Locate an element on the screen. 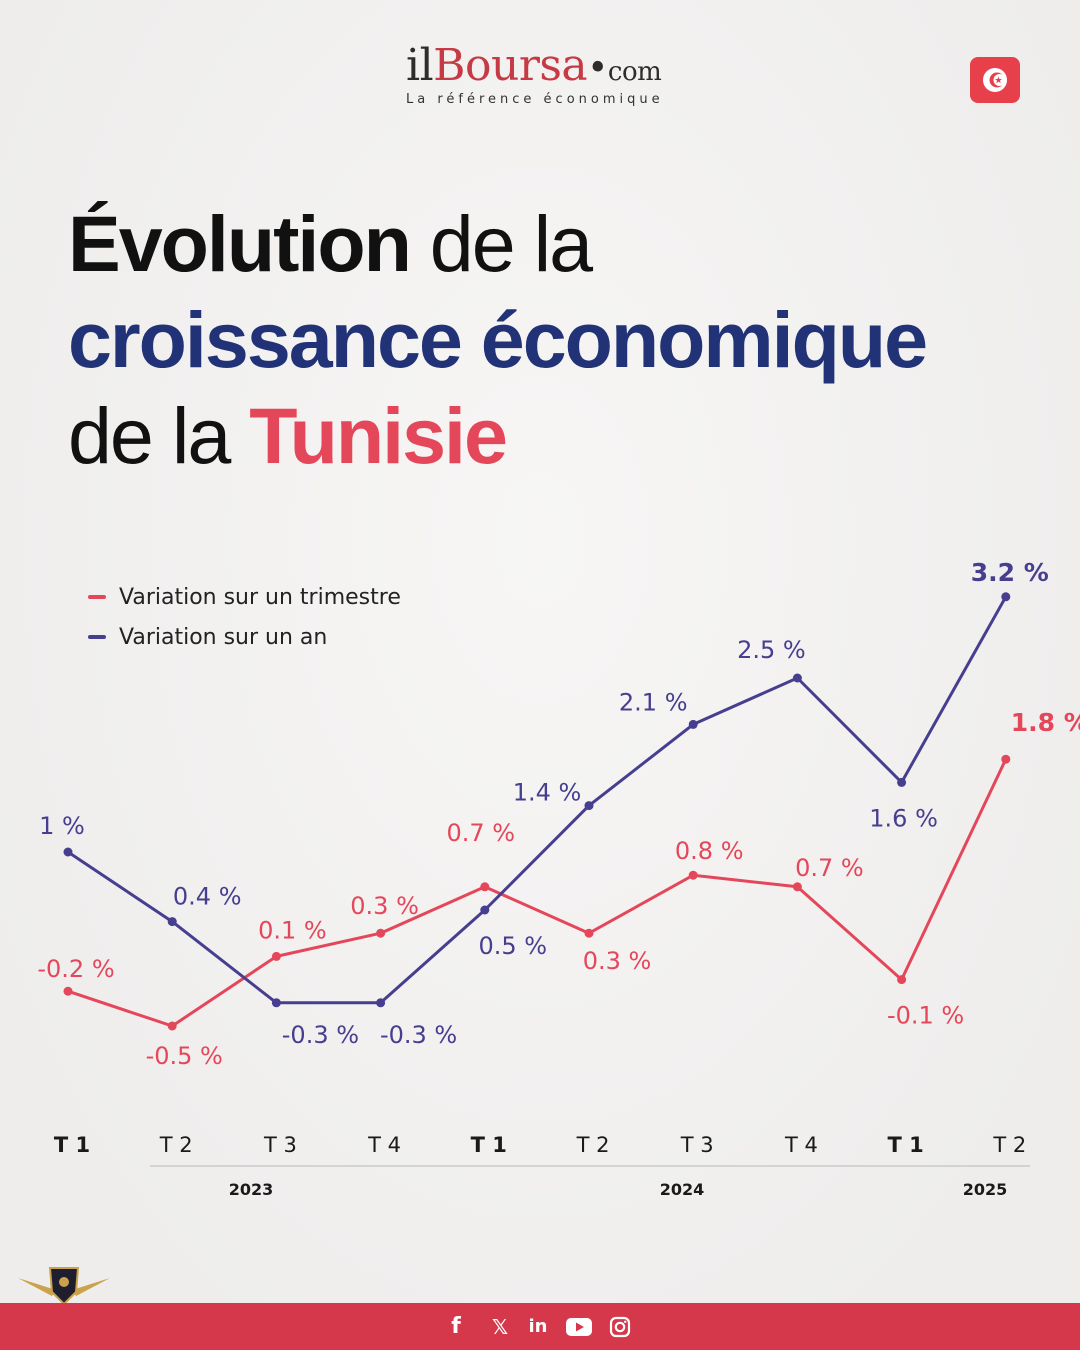  youtube-icon is located at coordinates (579, 1326).